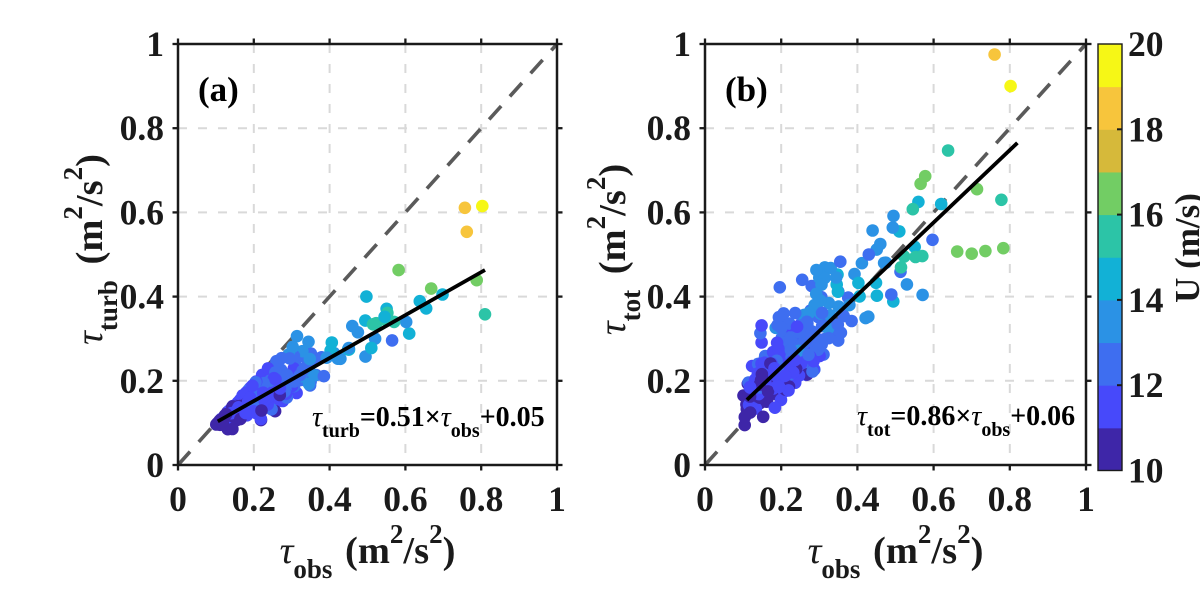 This screenshot has width=1200, height=597. What do you see at coordinates (1146, 129) in the screenshot?
I see `svg-text: 18` at bounding box center [1146, 129].